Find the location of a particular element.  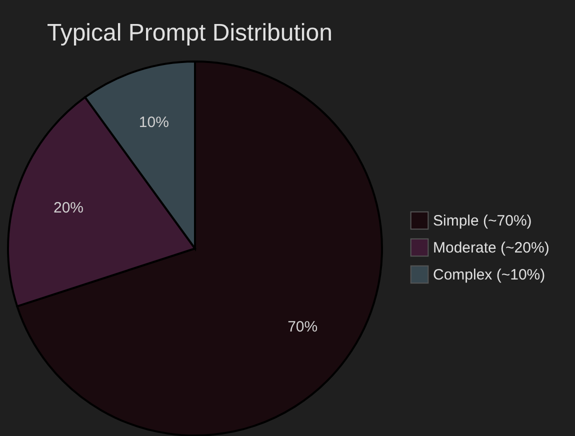

legend-label: Complex (~10%) is located at coordinates (489, 275).